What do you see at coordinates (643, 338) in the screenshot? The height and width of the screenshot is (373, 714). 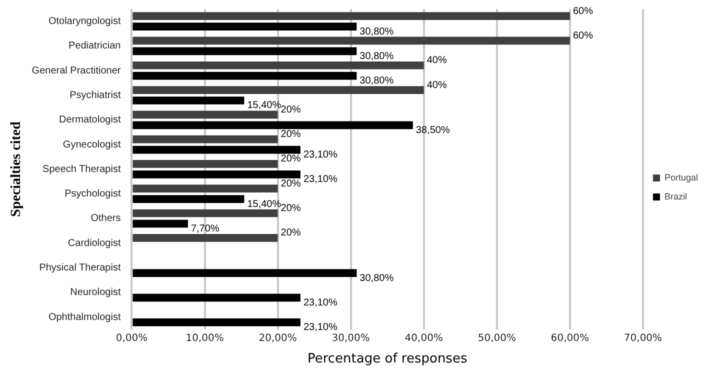 I see `x-tick-label: 70,00%` at bounding box center [643, 338].